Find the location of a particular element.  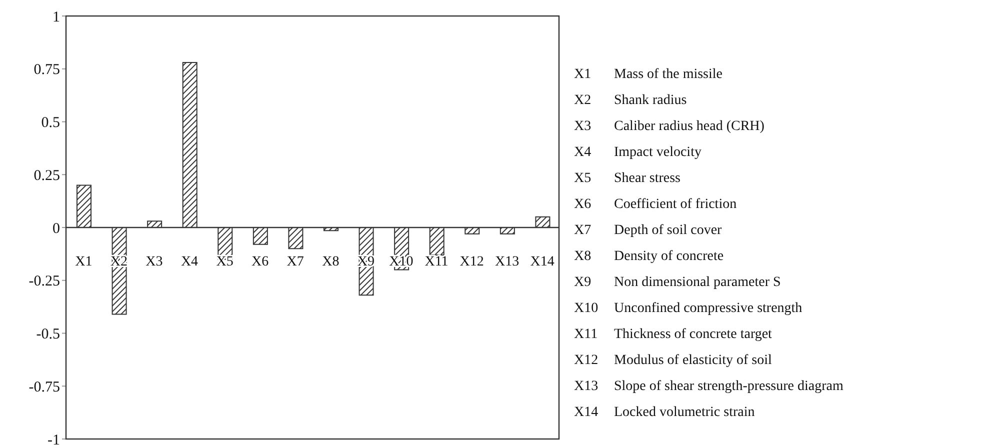

text: X5 Shear stress is located at coordinates (627, 178).